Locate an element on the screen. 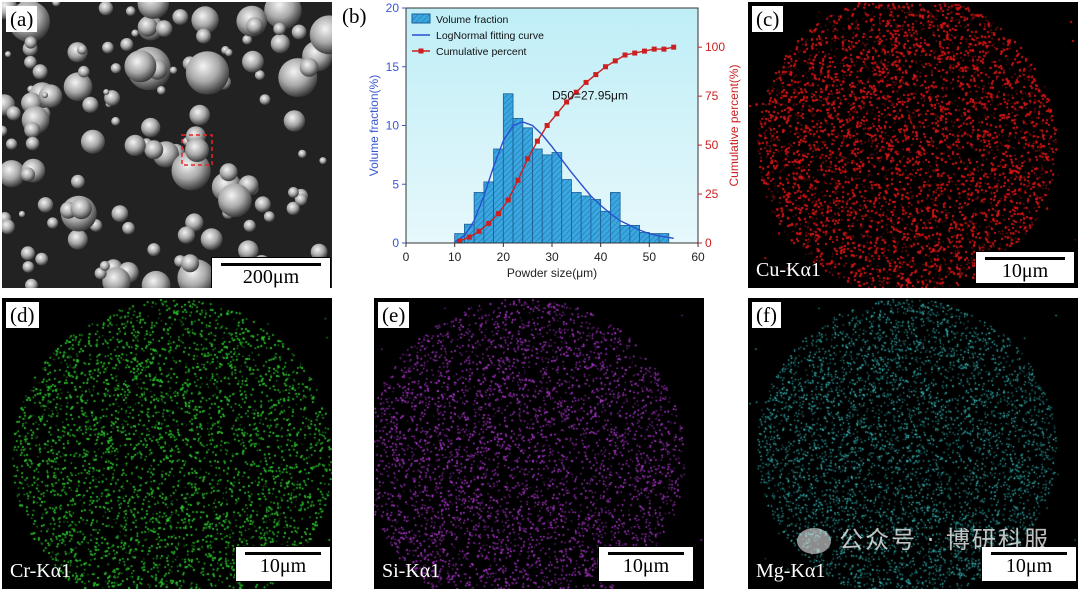  legend-fit-label: LogNormal fitting curve is located at coordinates (490, 36).